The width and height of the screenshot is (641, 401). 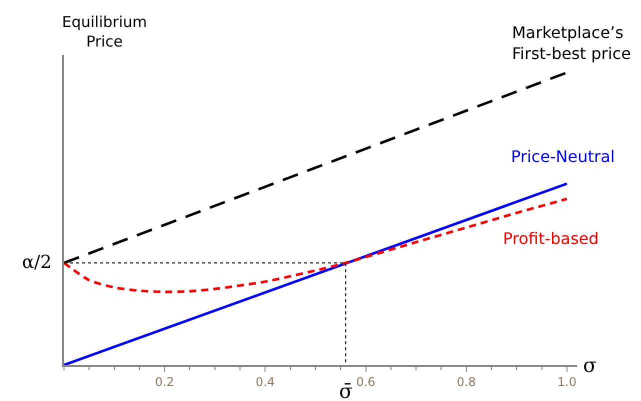 I want to click on x-tick-label: 0.8, so click(x=466, y=382).